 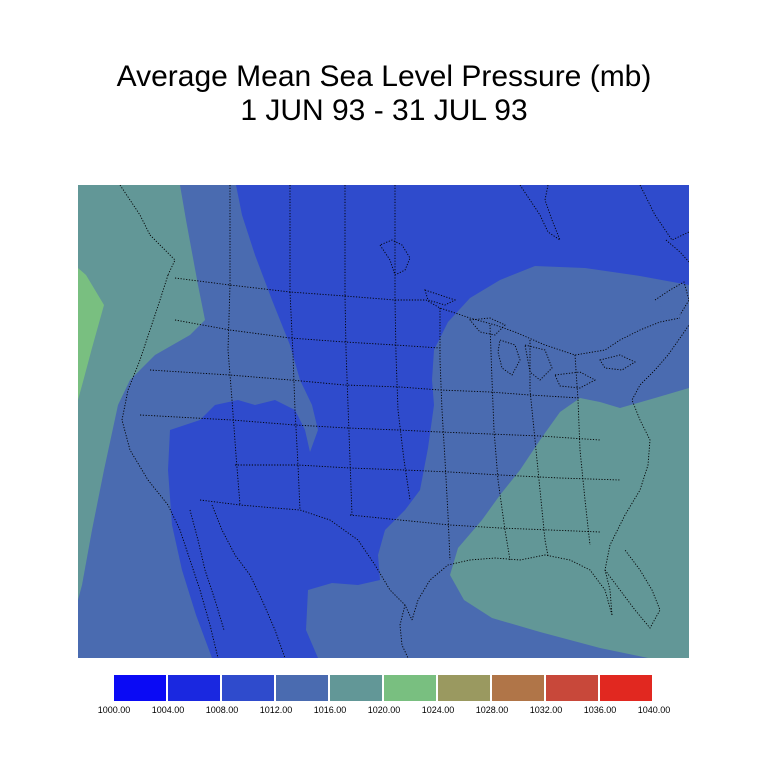 I want to click on legend-label: 1028.00, so click(x=492, y=710).